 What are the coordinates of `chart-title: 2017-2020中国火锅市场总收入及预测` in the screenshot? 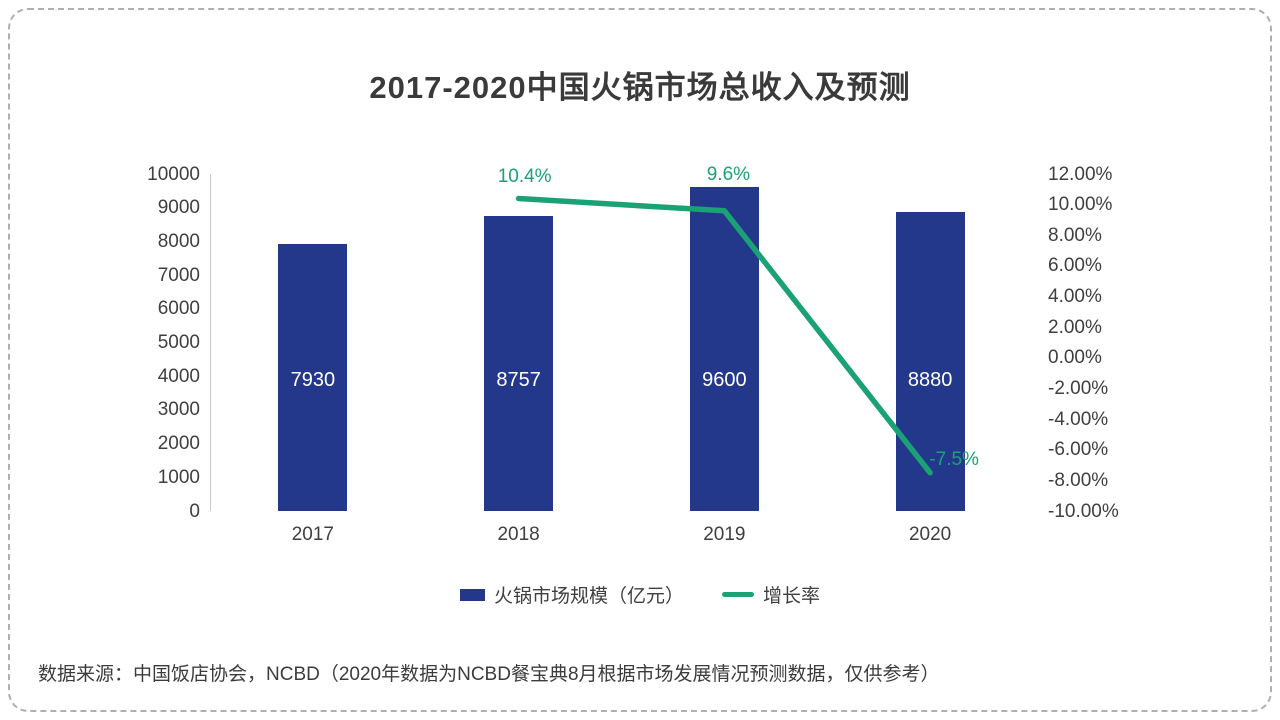 It's located at (640, 87).